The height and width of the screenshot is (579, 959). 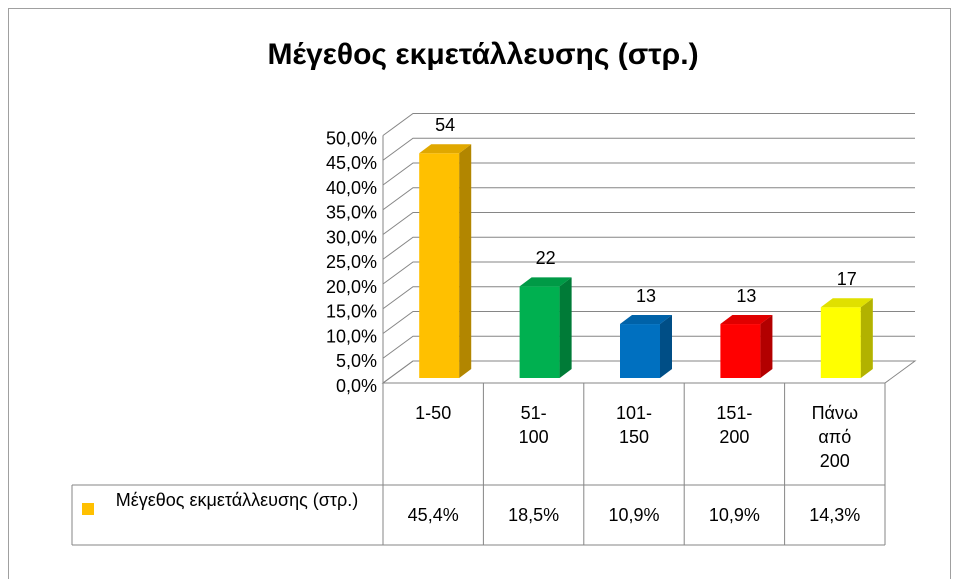 I want to click on table-value: 18,5%, so click(x=533, y=515).